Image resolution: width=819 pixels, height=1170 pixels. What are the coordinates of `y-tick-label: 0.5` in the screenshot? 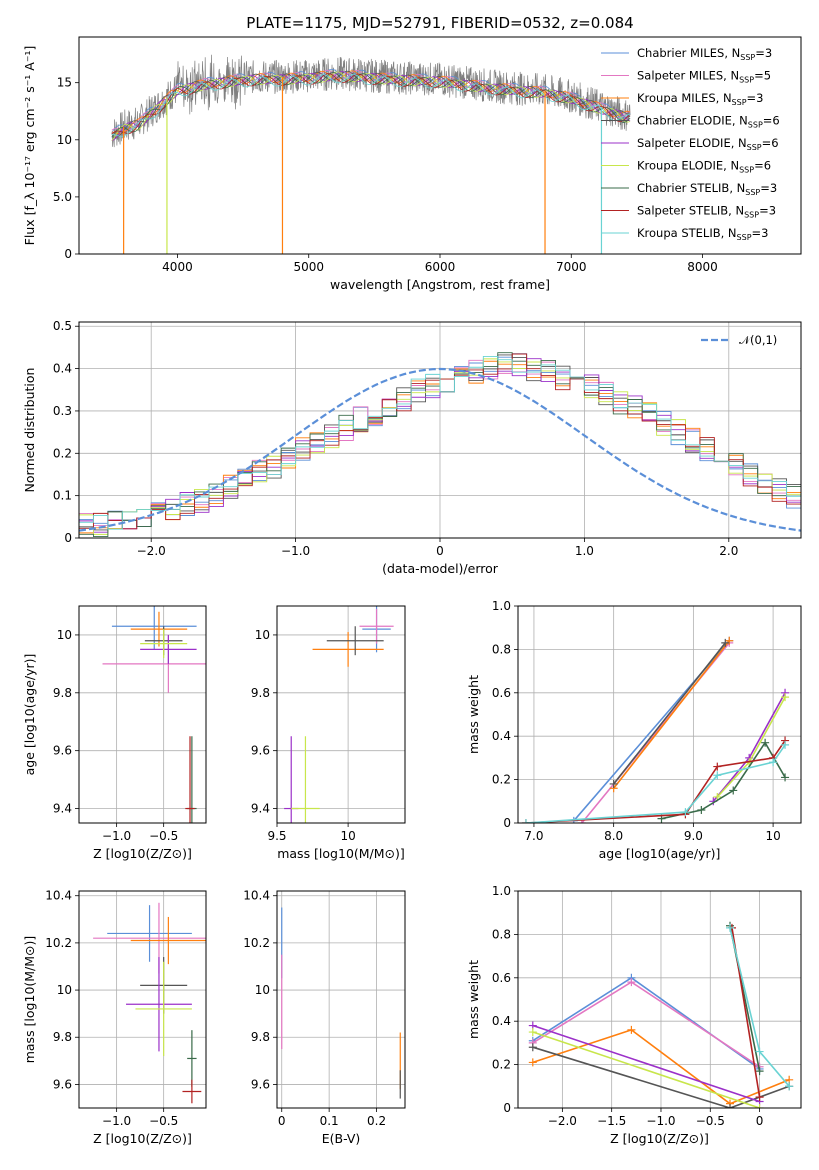 It's located at (62, 326).